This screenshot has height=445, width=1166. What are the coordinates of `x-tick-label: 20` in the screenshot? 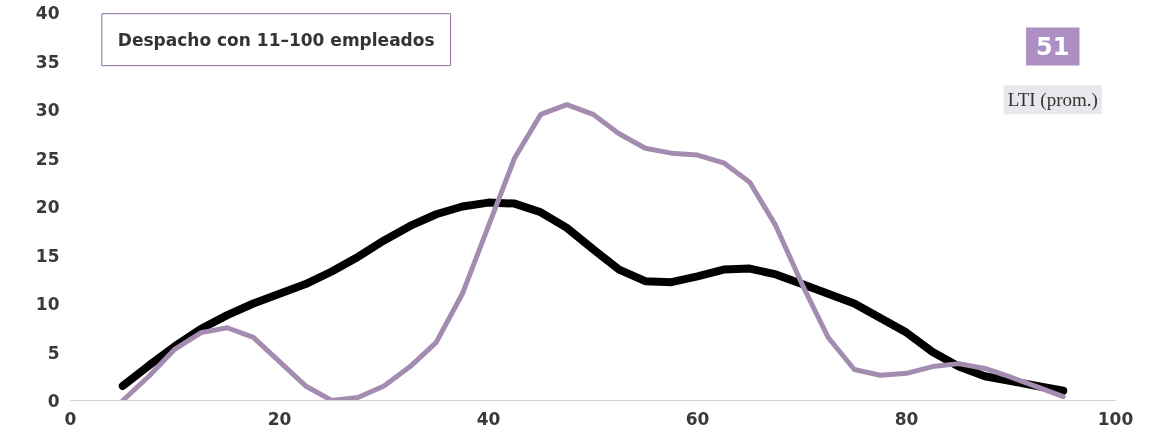 It's located at (279, 418).